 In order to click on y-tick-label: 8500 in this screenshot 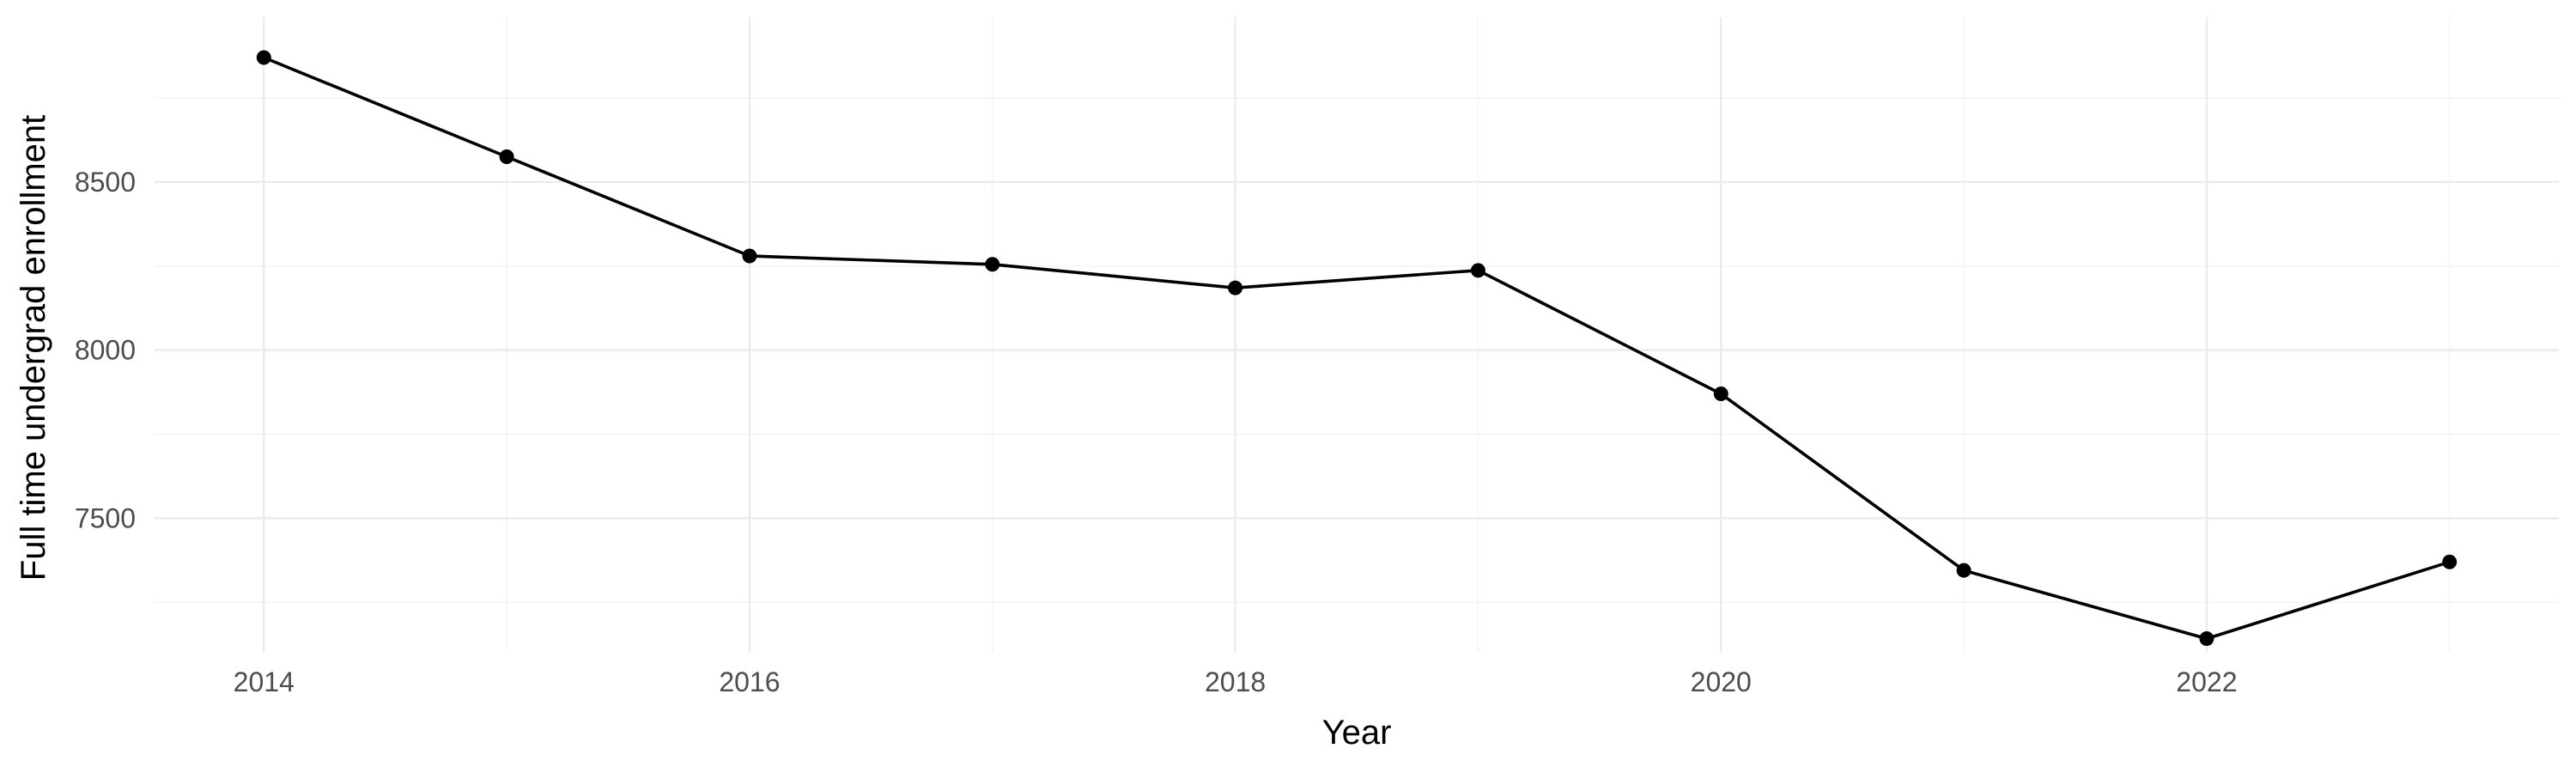, I will do `click(106, 182)`.